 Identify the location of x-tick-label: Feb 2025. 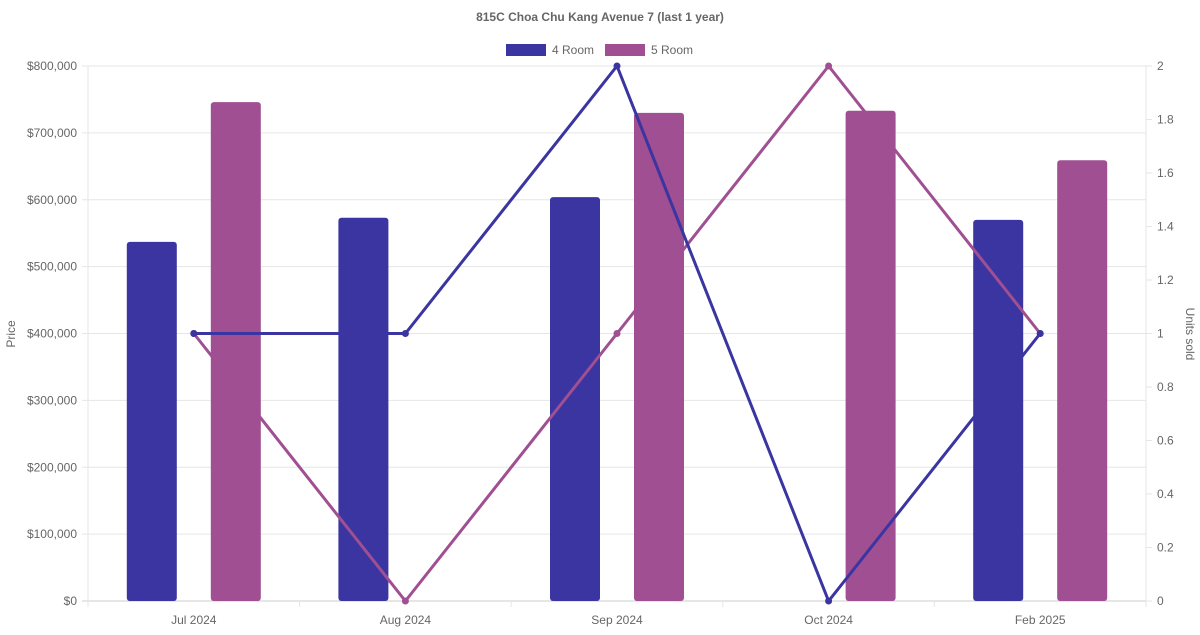
(1040, 620).